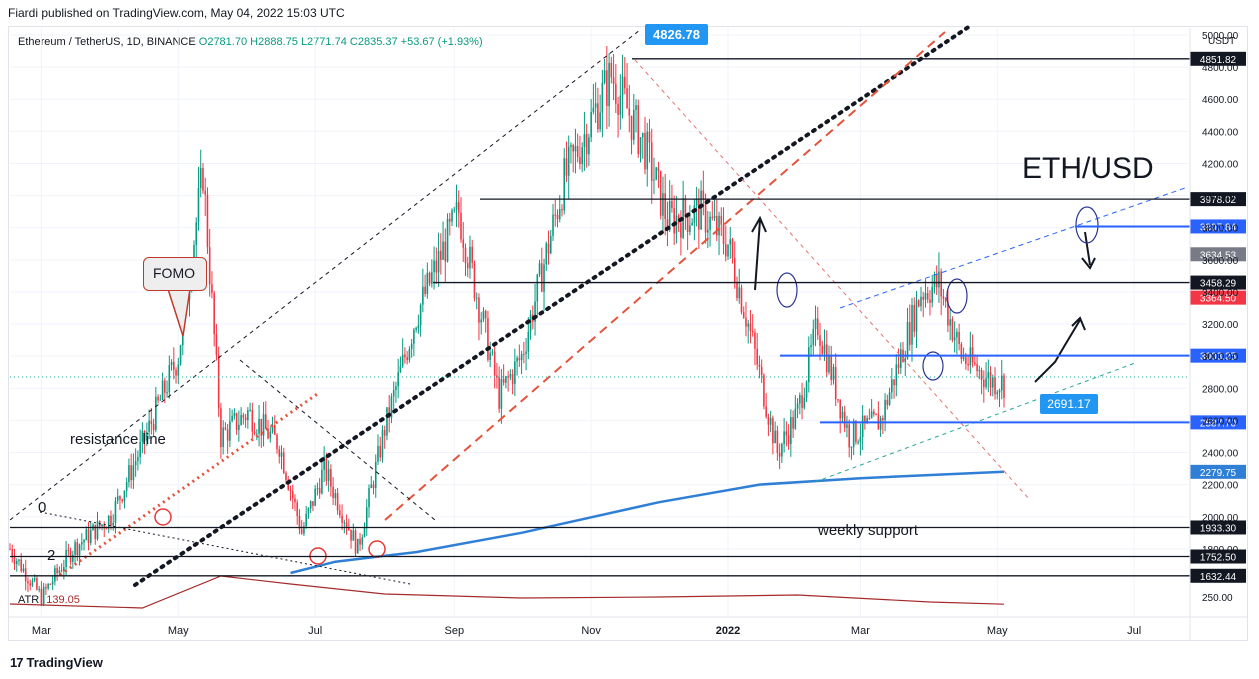 The image size is (1259, 679). I want to click on channel-top, so click(1012, 248).